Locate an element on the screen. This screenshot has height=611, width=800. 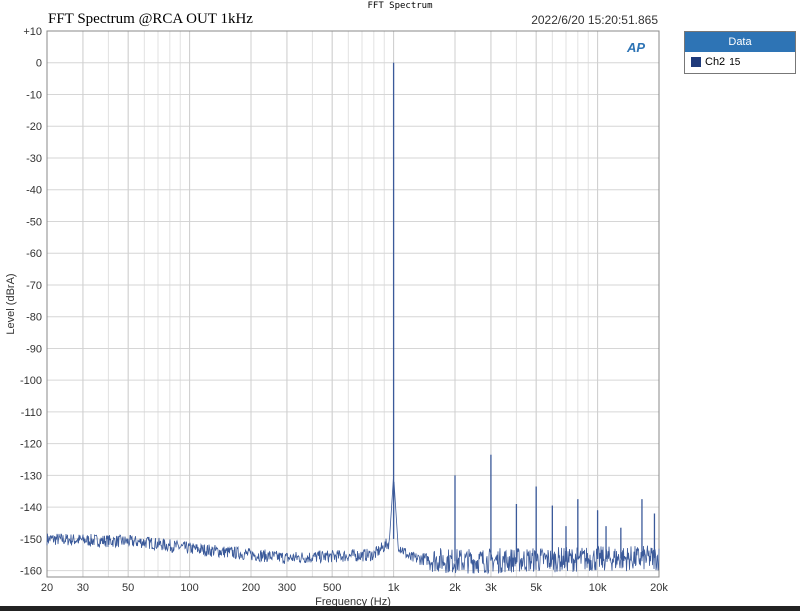
legend: Data Ch2 15 is located at coordinates (740, 52).